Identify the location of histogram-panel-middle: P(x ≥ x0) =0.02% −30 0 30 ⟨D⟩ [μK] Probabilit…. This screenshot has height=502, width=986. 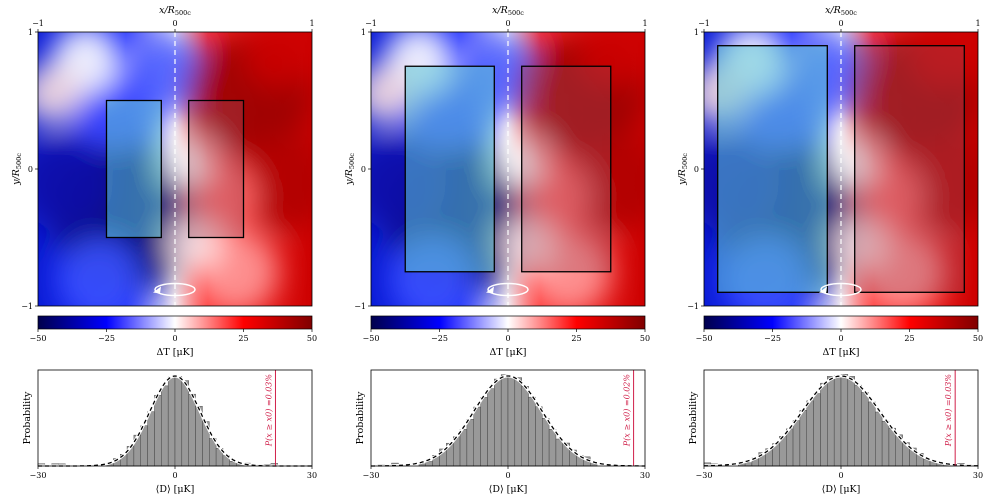
(502, 432).